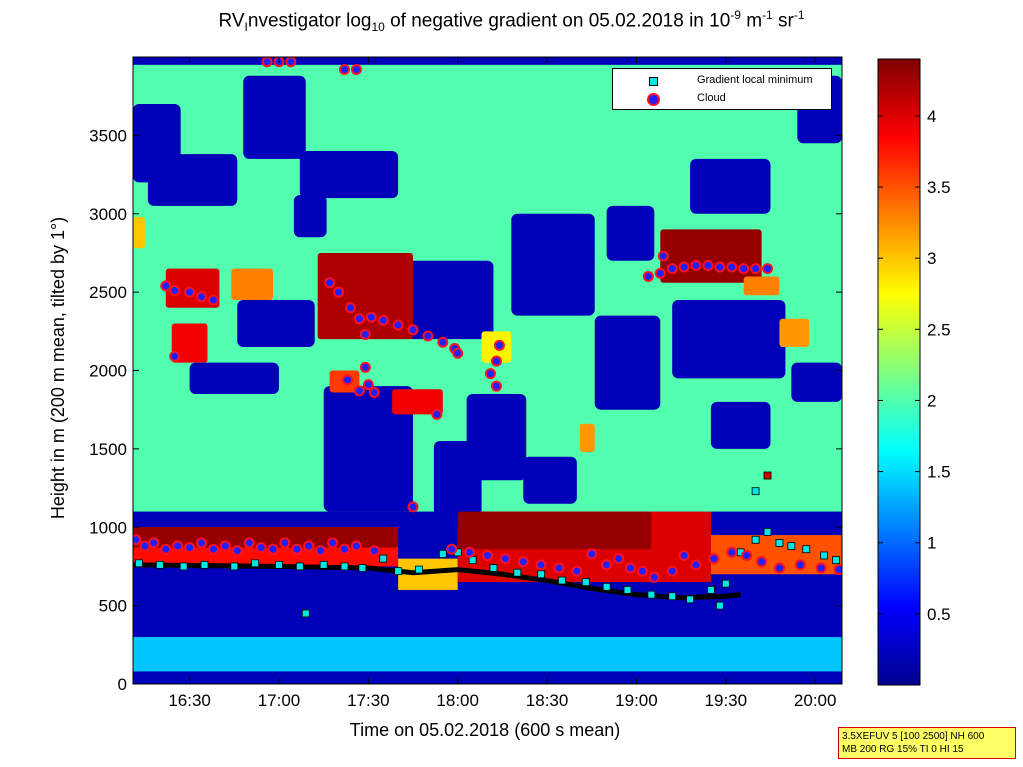  I want to click on x-tick-label: 18:00, so click(457, 700).